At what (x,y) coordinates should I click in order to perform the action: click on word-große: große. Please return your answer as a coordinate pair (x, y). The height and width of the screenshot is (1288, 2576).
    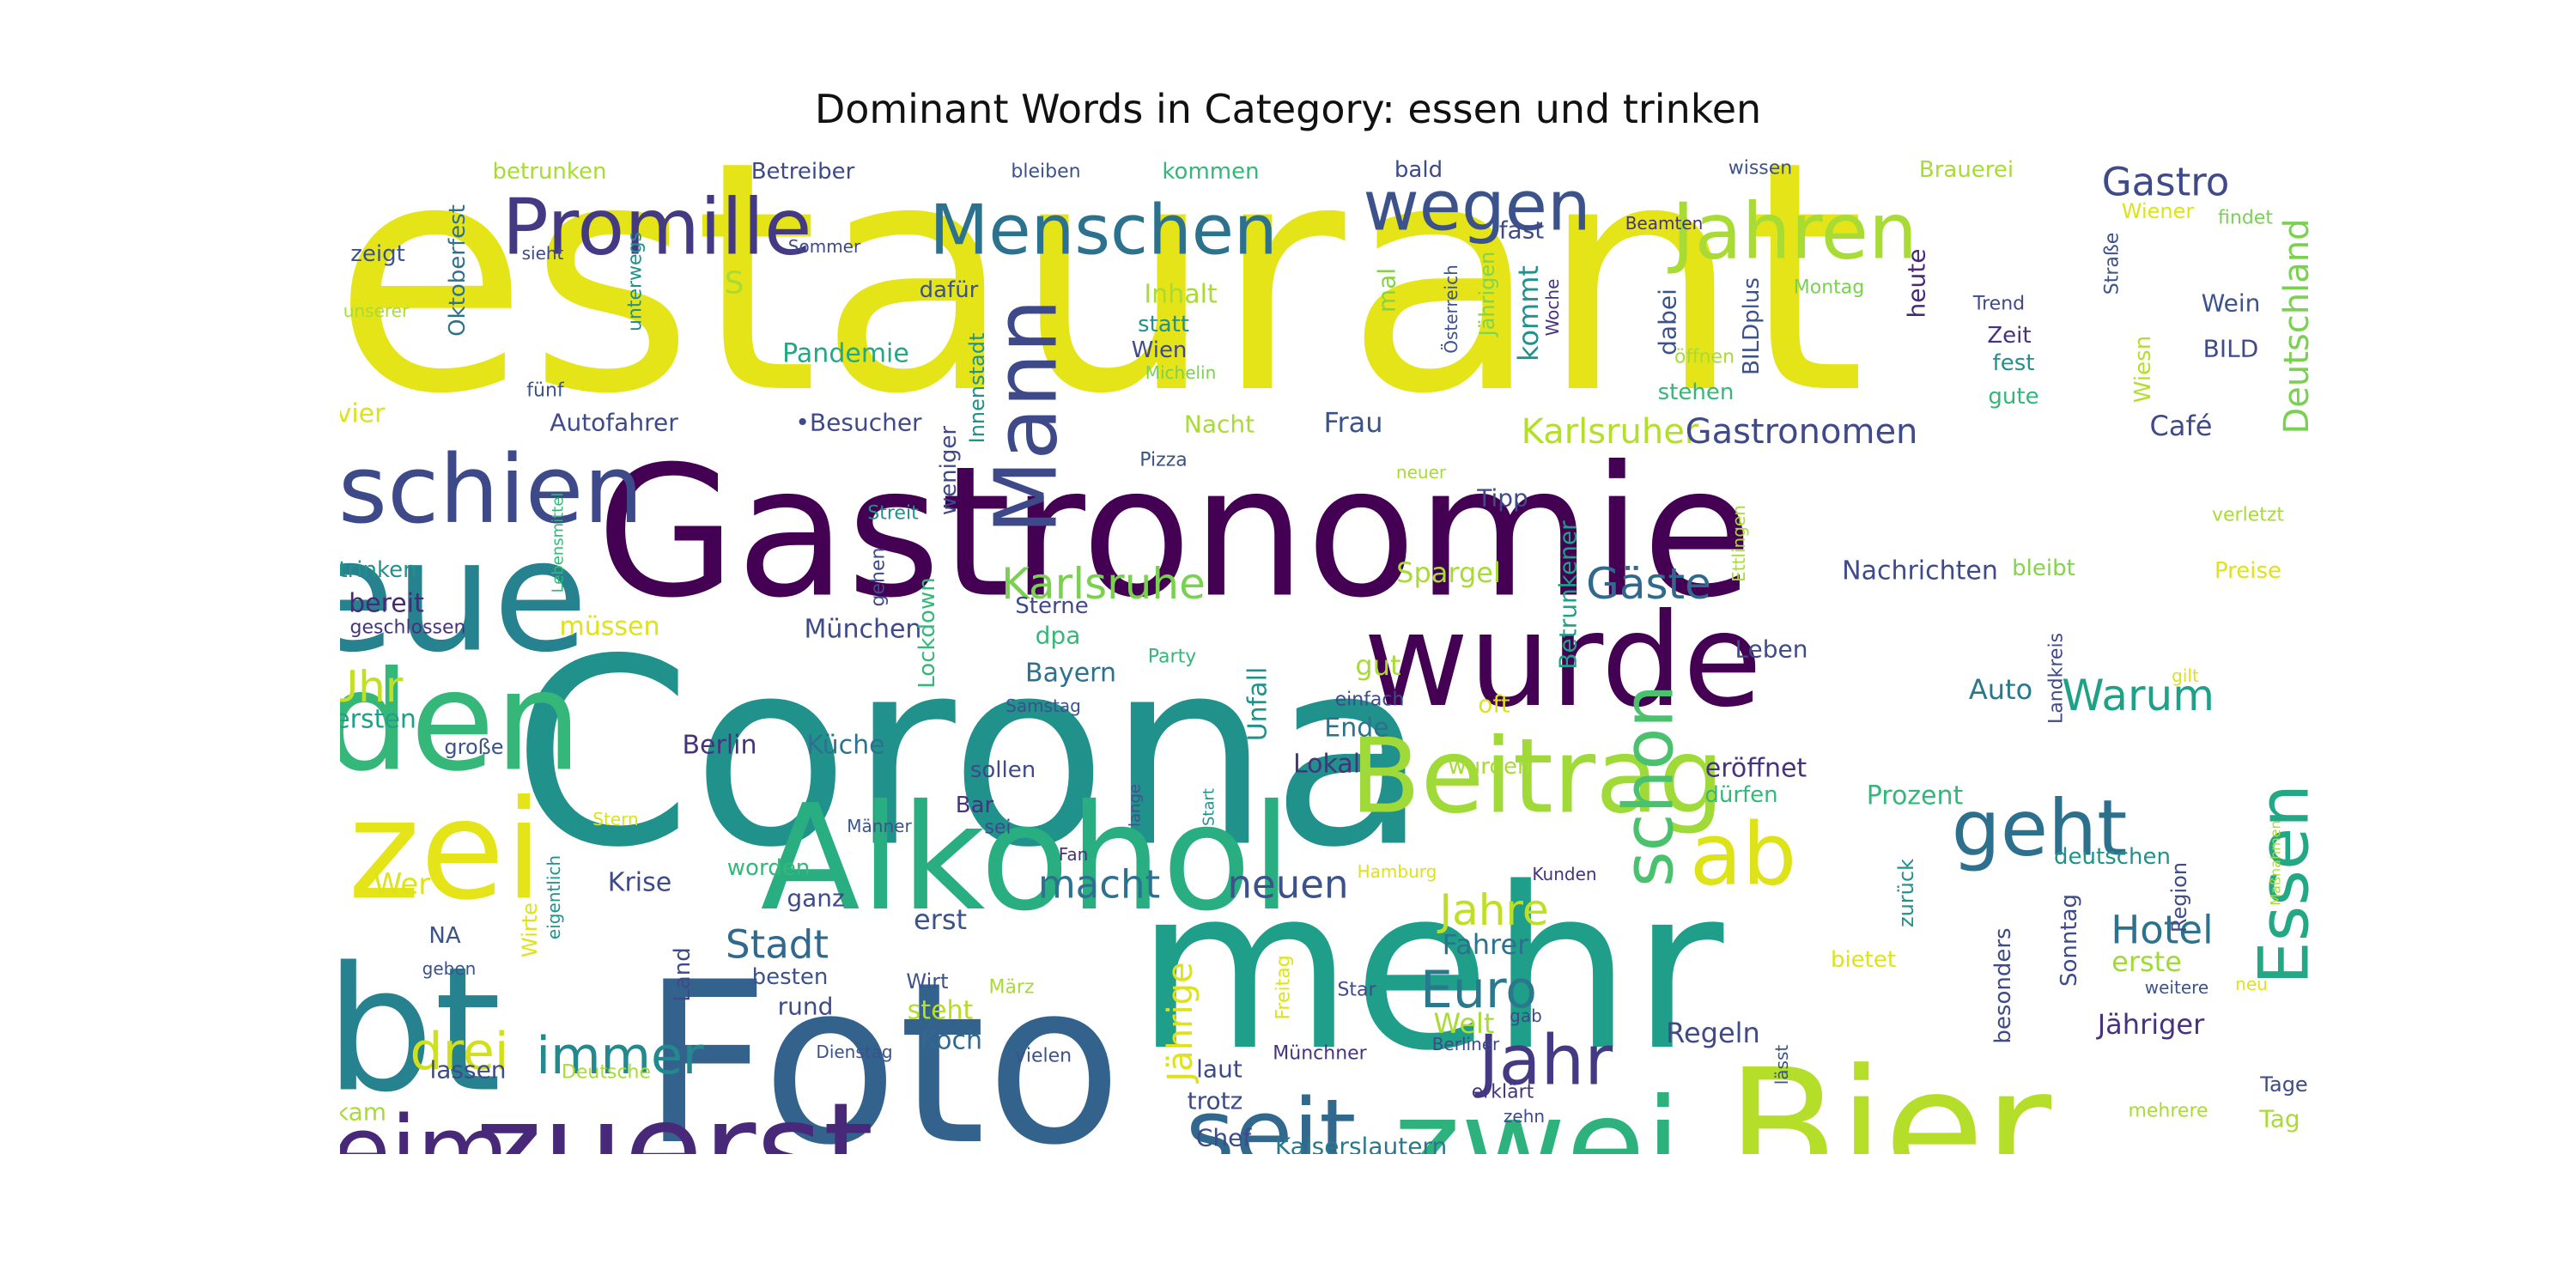
    Looking at the image, I should click on (474, 747).